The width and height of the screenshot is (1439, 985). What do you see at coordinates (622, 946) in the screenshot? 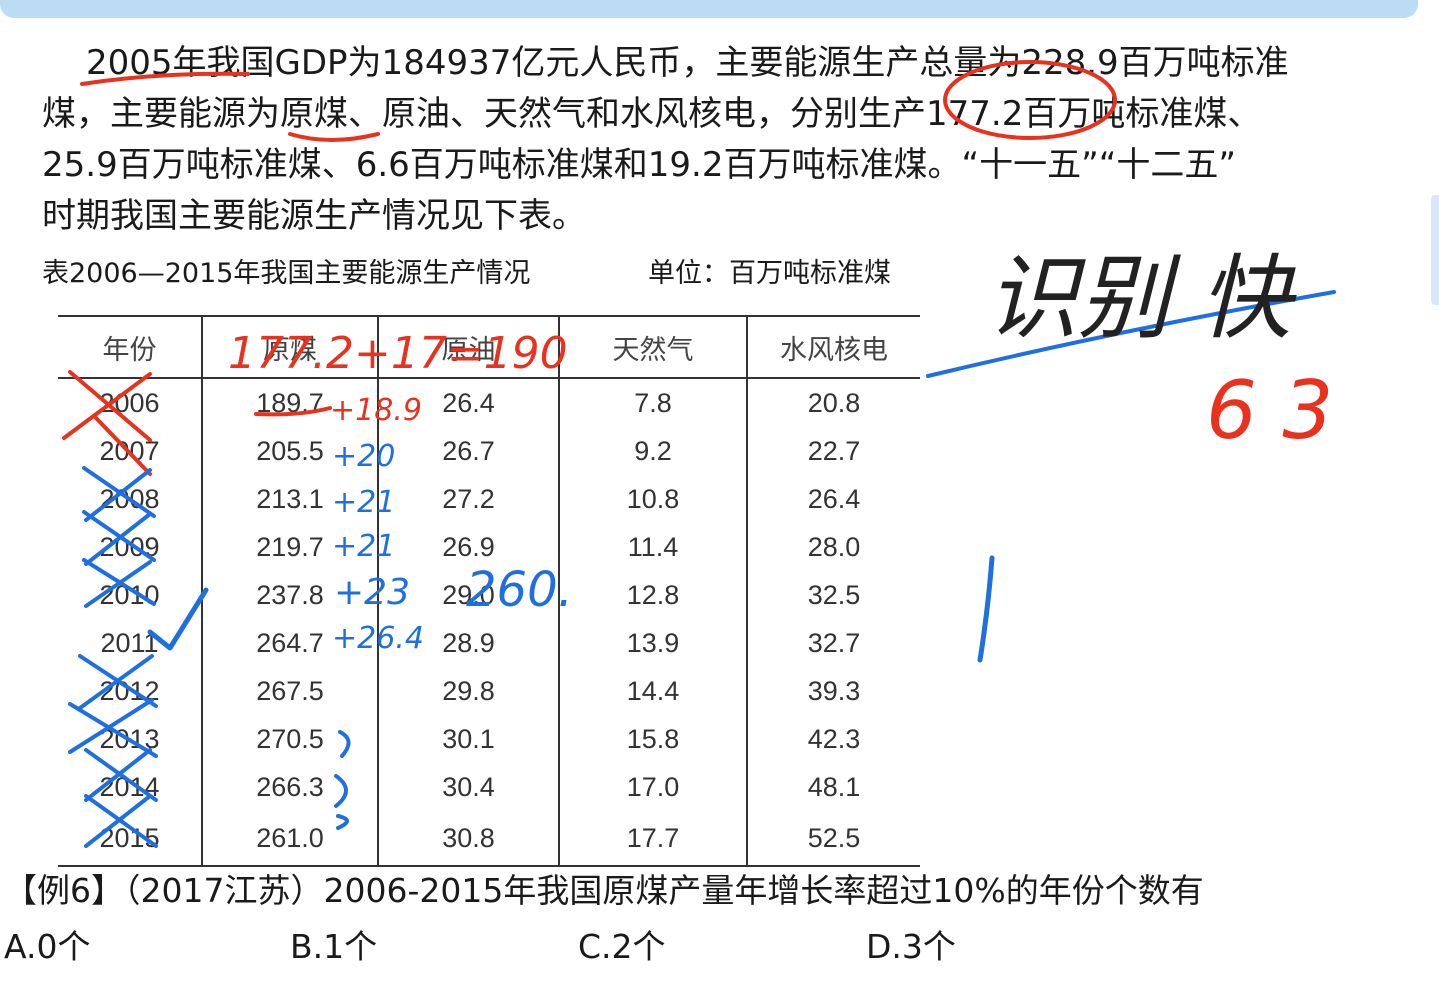
I see `option-c: C.2个` at bounding box center [622, 946].